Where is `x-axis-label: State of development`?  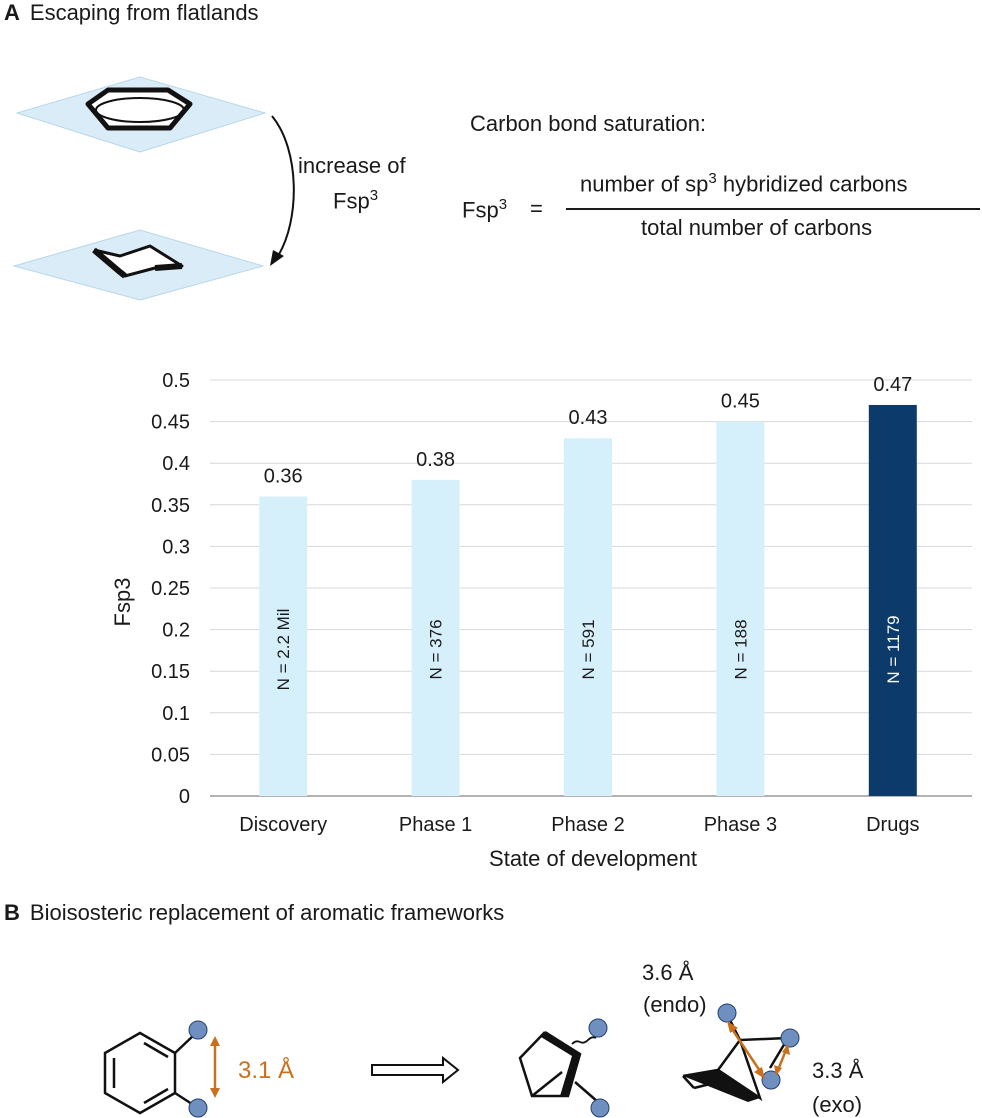
x-axis-label: State of development is located at coordinates (593, 858).